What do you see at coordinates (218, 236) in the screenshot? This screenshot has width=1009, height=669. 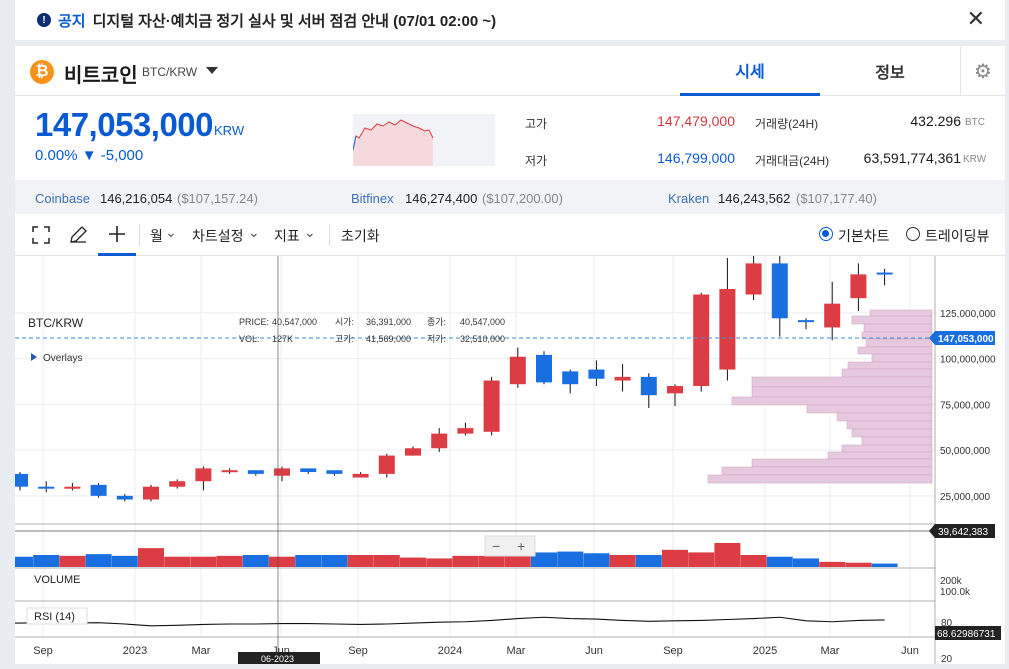 I see `chart-settings-button: 차트설정` at bounding box center [218, 236].